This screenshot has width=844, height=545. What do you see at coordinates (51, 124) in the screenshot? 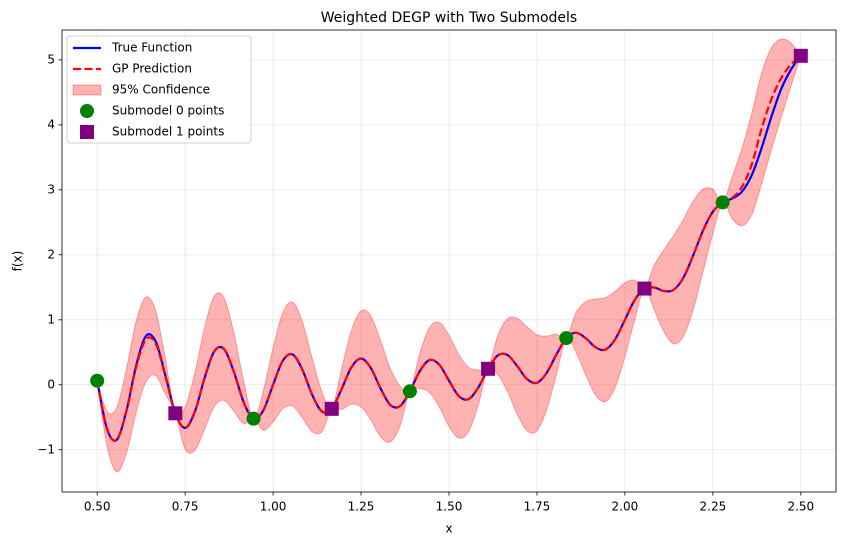
I see `y-tick-label: 4` at bounding box center [51, 124].